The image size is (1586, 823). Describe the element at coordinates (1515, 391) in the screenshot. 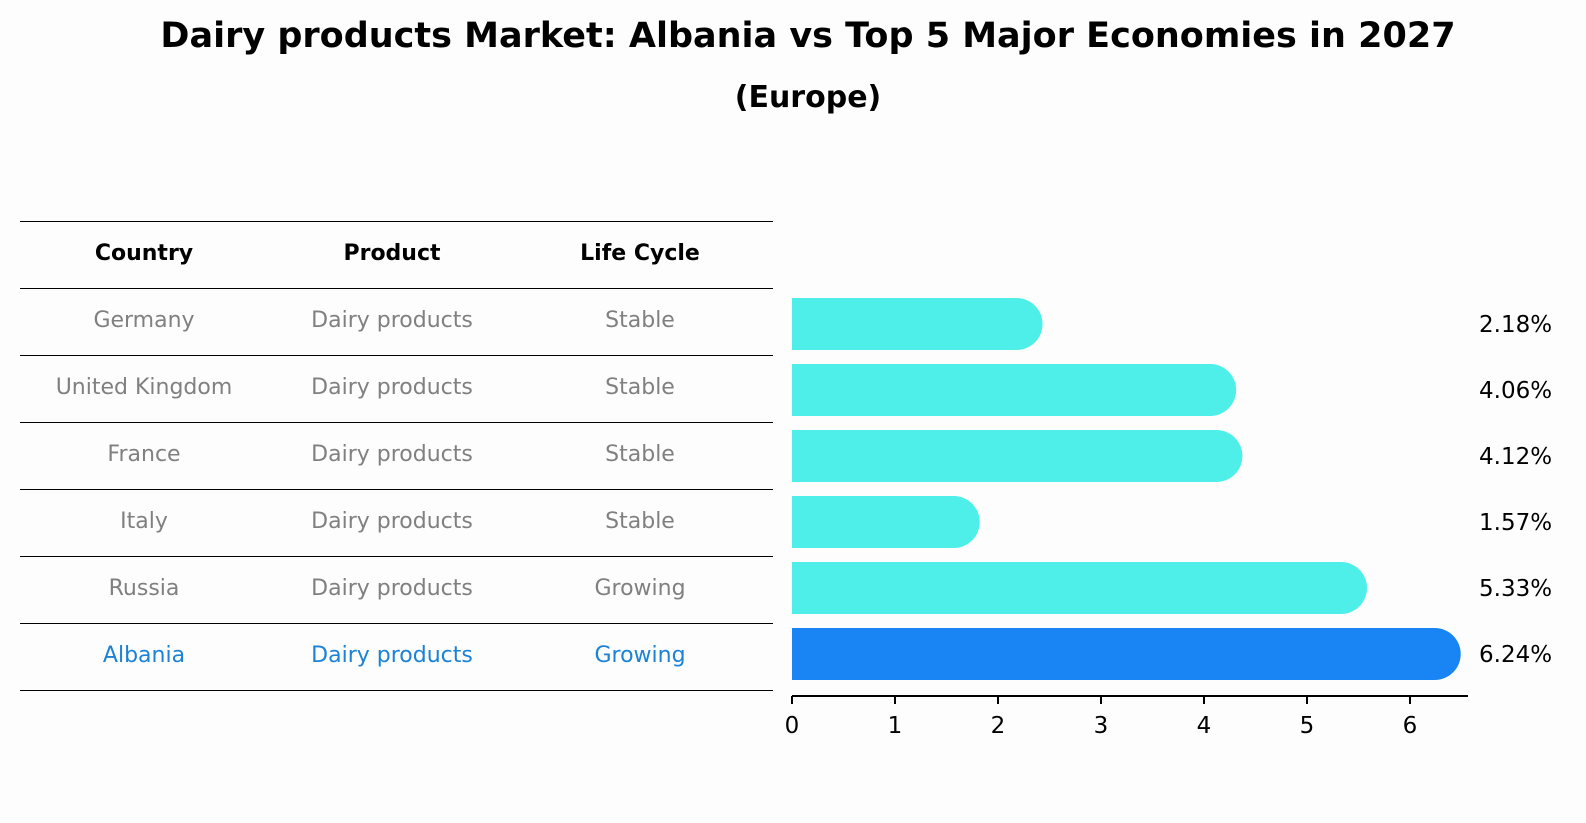

I see `value-label: 4.06%` at that location.